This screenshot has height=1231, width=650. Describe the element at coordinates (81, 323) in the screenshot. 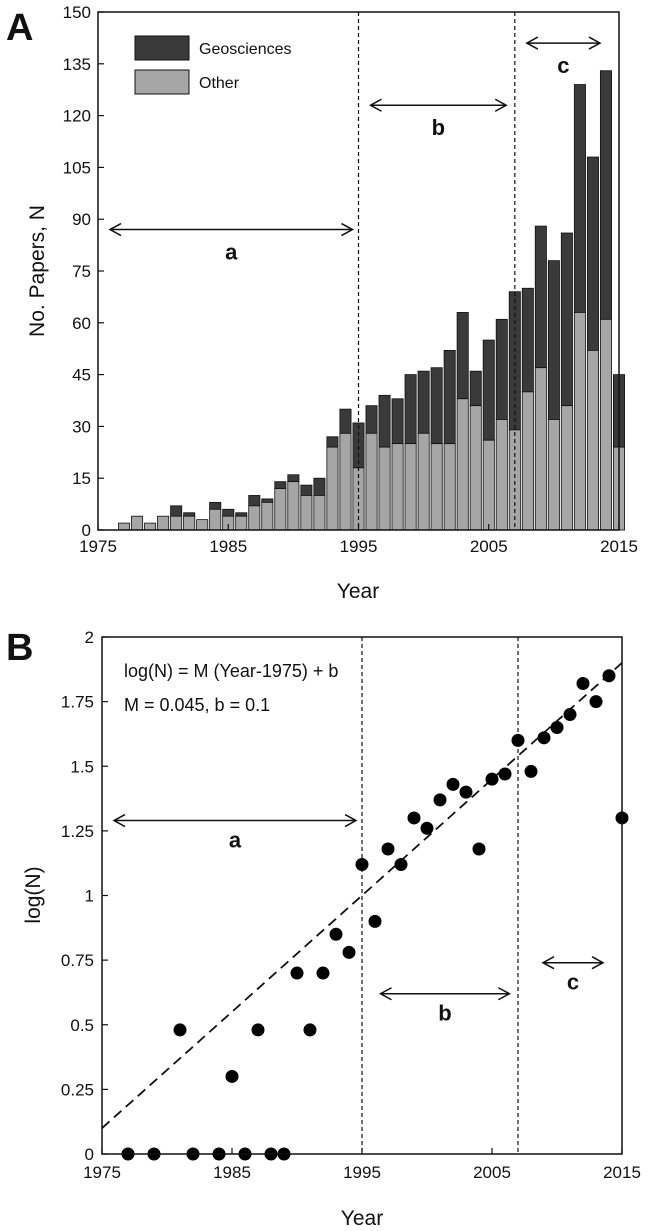

I see `y-tick-label: 60` at that location.